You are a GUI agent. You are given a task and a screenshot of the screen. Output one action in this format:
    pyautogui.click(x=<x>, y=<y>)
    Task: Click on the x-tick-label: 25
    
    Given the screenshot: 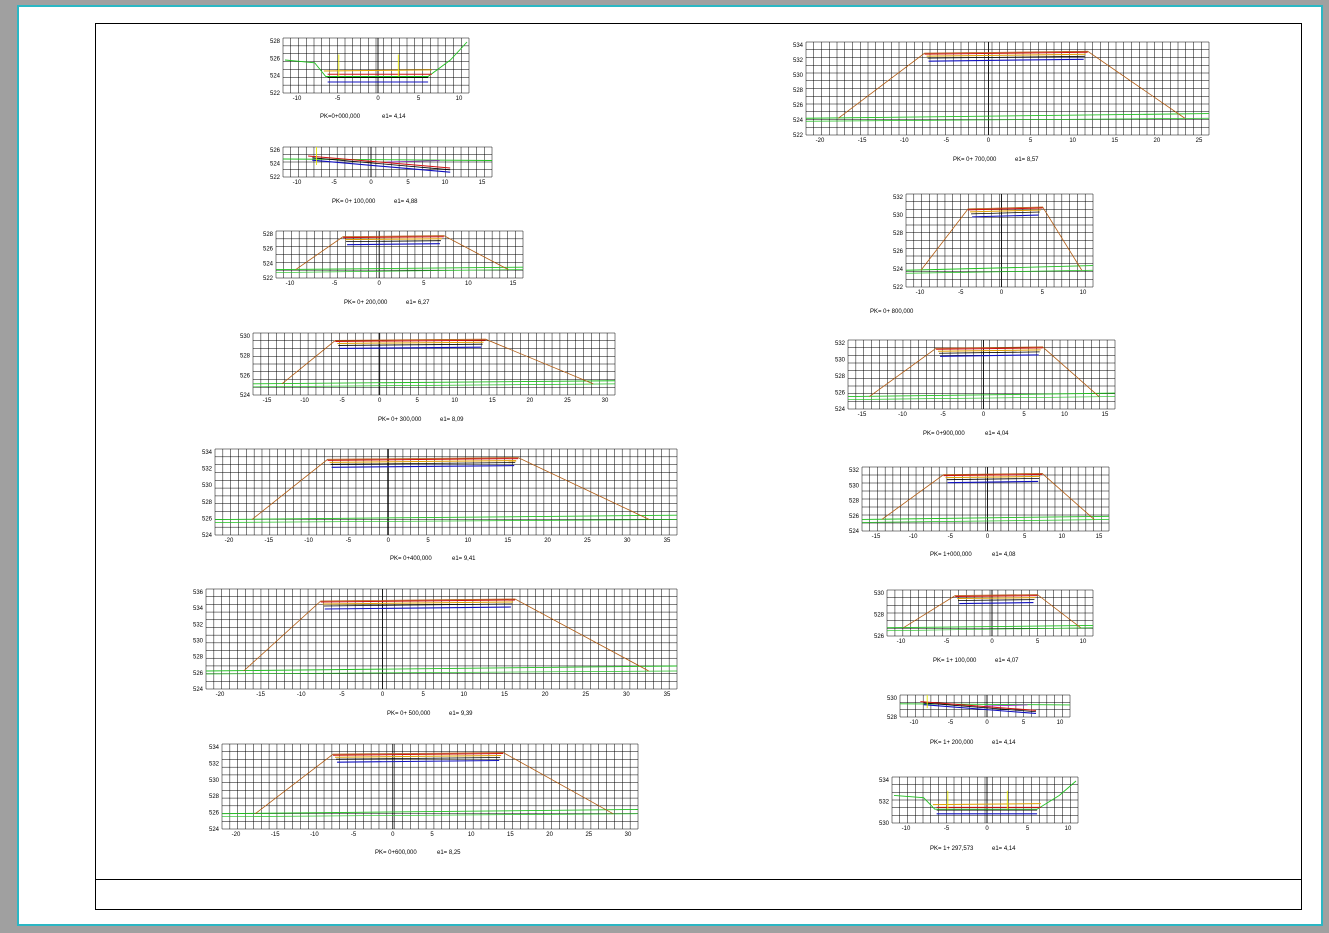 What is the action you would take?
    pyautogui.click(x=567, y=401)
    